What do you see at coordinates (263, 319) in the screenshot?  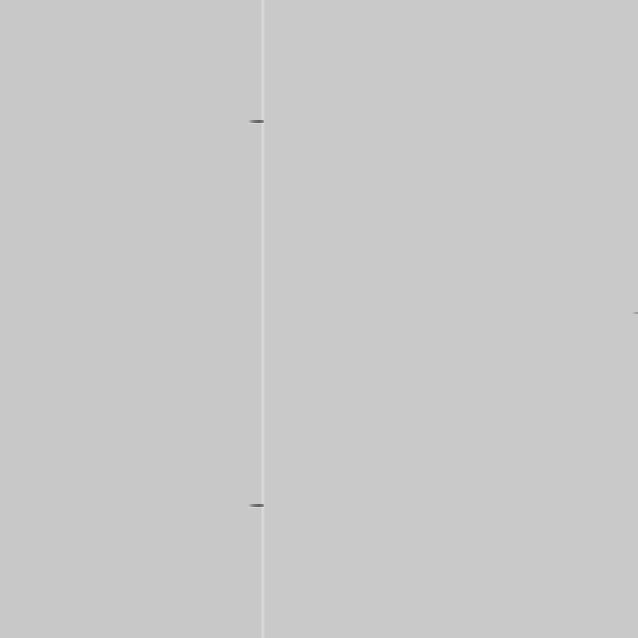 I see `vertical-splitter` at bounding box center [263, 319].